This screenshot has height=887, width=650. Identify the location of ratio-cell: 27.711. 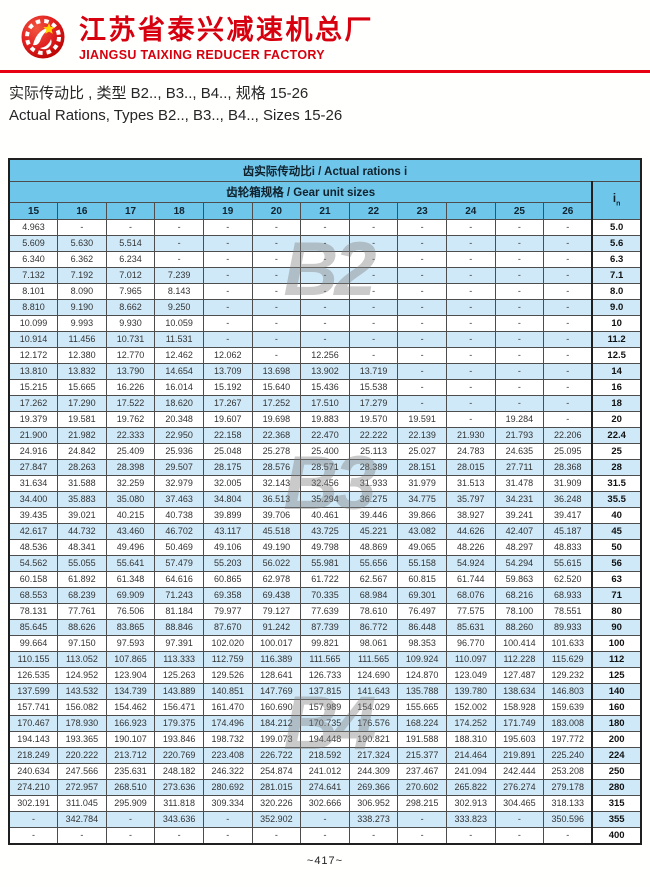
(519, 467).